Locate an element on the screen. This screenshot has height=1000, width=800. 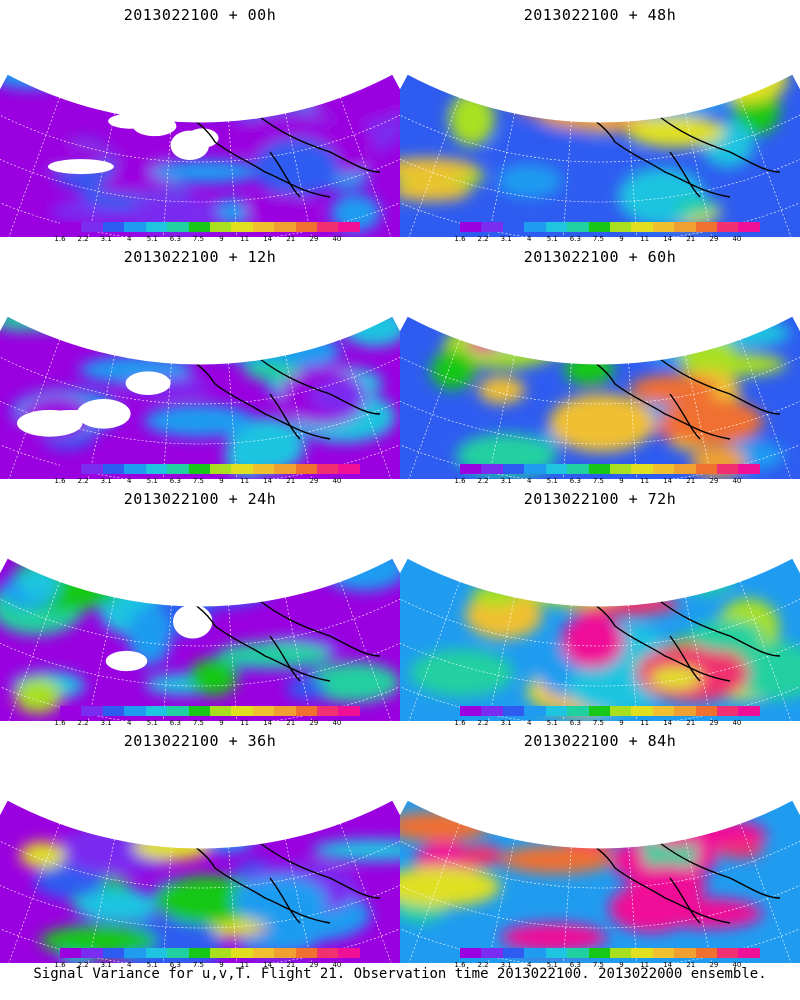
colorbar-label: 40 is located at coordinates (337, 481).